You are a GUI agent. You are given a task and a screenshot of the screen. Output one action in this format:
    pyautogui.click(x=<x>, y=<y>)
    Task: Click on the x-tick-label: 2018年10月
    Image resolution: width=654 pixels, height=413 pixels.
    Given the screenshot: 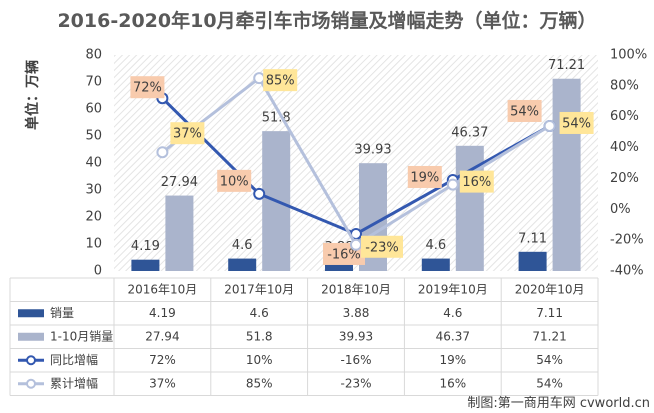 What is the action you would take?
    pyautogui.click(x=356, y=289)
    